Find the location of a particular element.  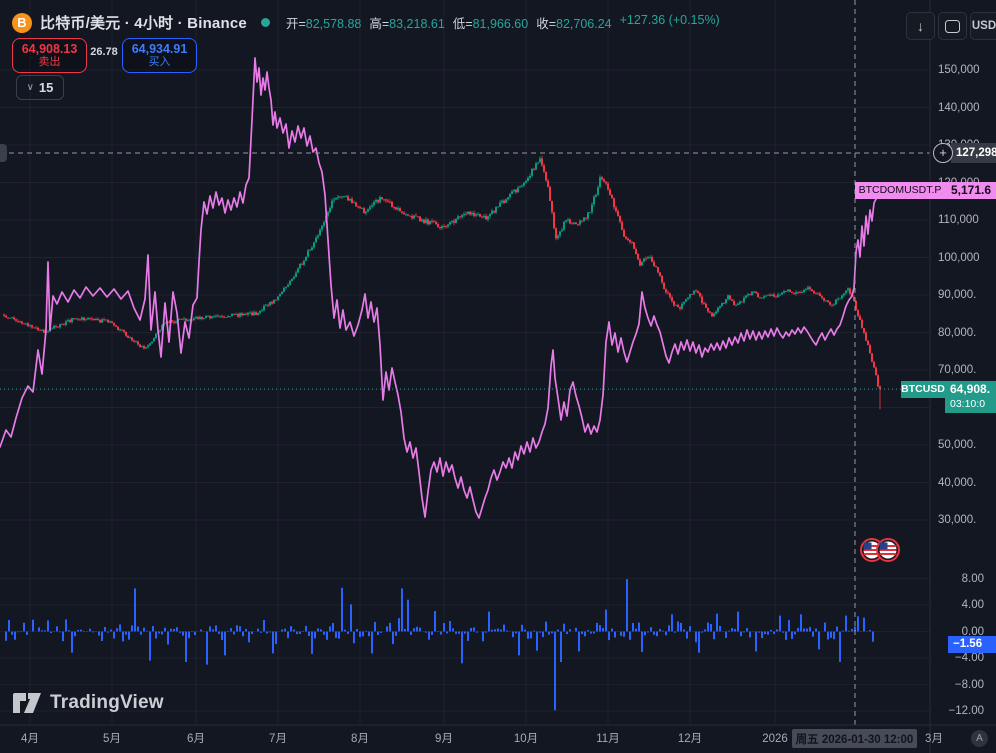

tradingview-logo-text: TradingView is located at coordinates (107, 702).